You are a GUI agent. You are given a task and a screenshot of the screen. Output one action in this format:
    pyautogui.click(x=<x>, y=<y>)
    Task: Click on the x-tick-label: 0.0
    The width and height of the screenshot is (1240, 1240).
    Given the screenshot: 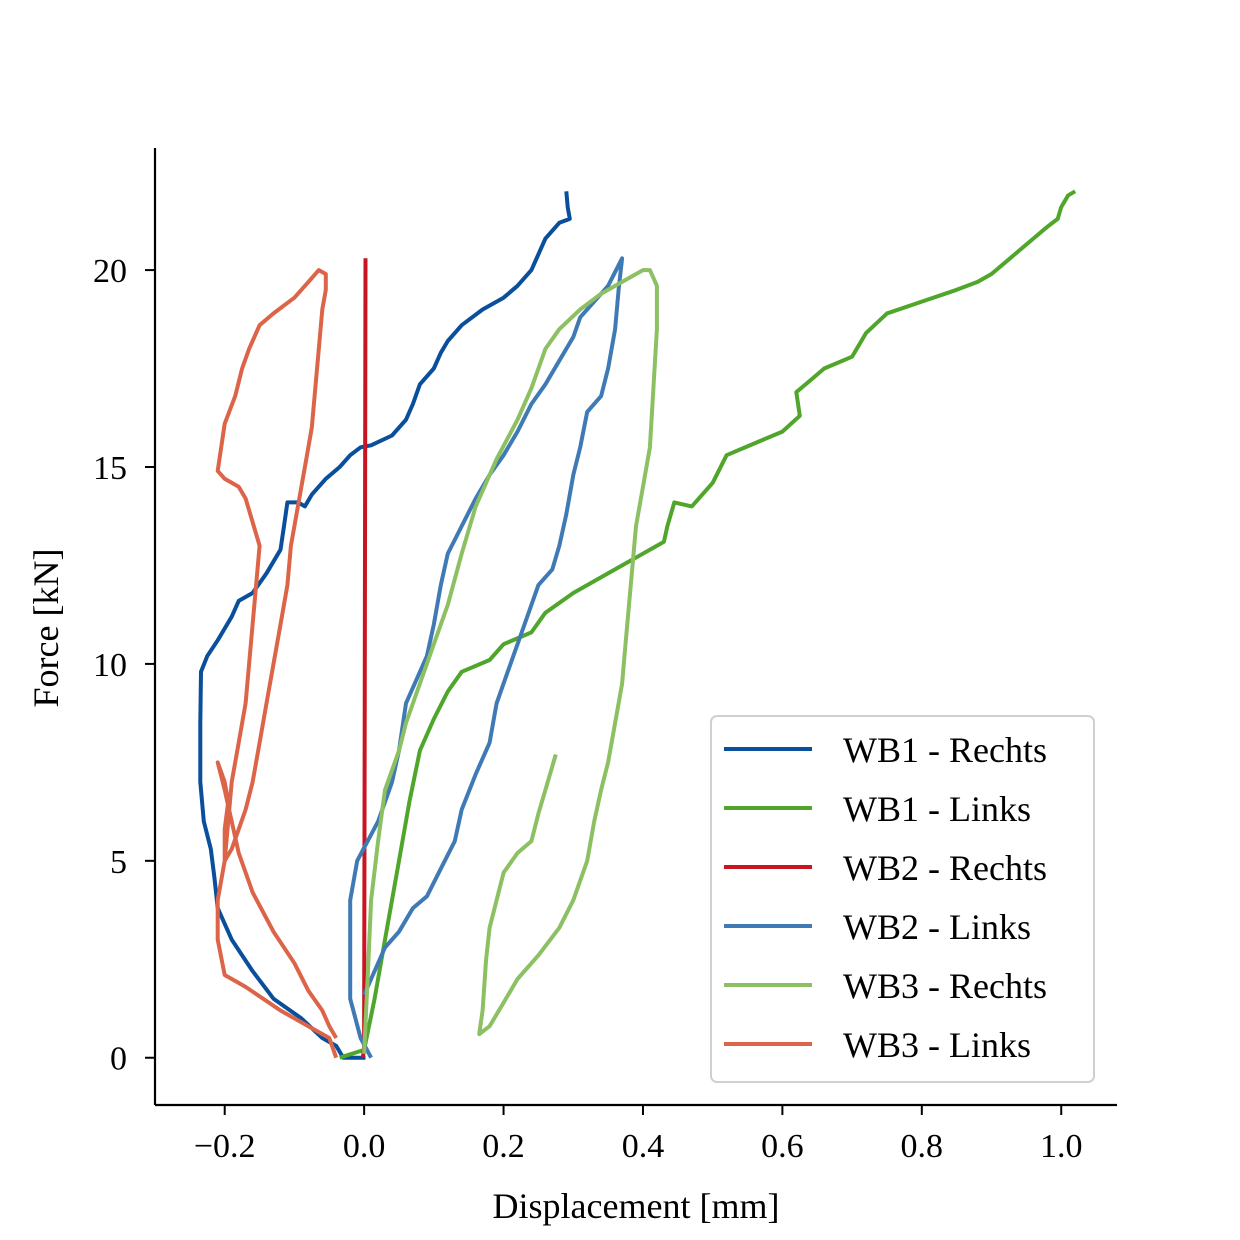 What is the action you would take?
    pyautogui.click(x=364, y=1146)
    